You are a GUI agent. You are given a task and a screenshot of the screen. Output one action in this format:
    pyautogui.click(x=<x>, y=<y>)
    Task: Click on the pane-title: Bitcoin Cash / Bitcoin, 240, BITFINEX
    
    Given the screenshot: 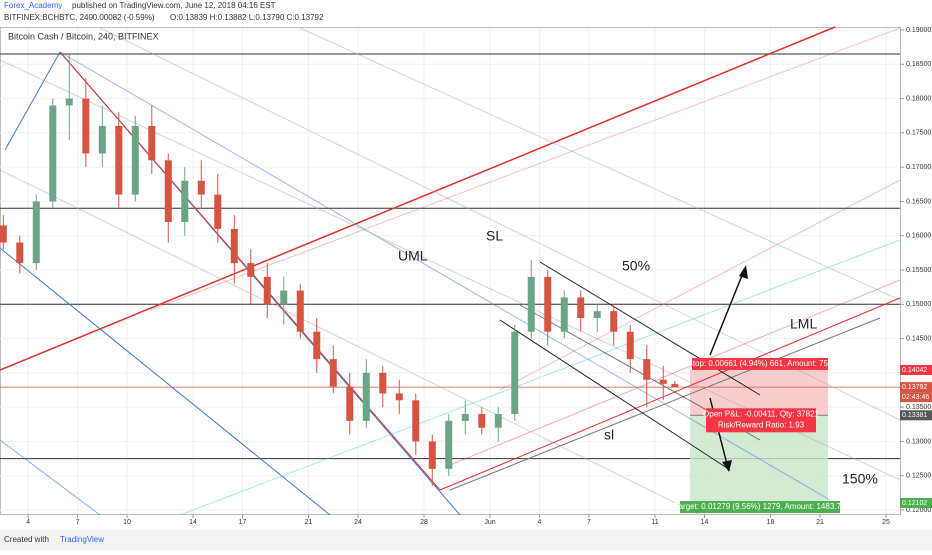 What is the action you would take?
    pyautogui.click(x=83, y=36)
    